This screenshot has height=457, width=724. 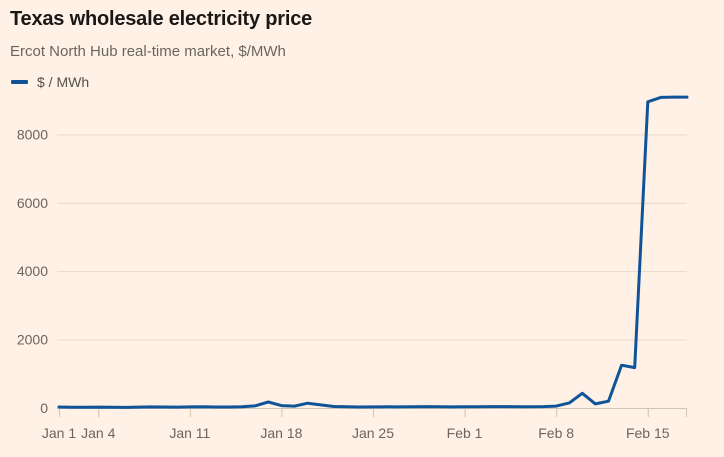 What do you see at coordinates (32, 340) in the screenshot?
I see `y-tick-label-2000: 2000` at bounding box center [32, 340].